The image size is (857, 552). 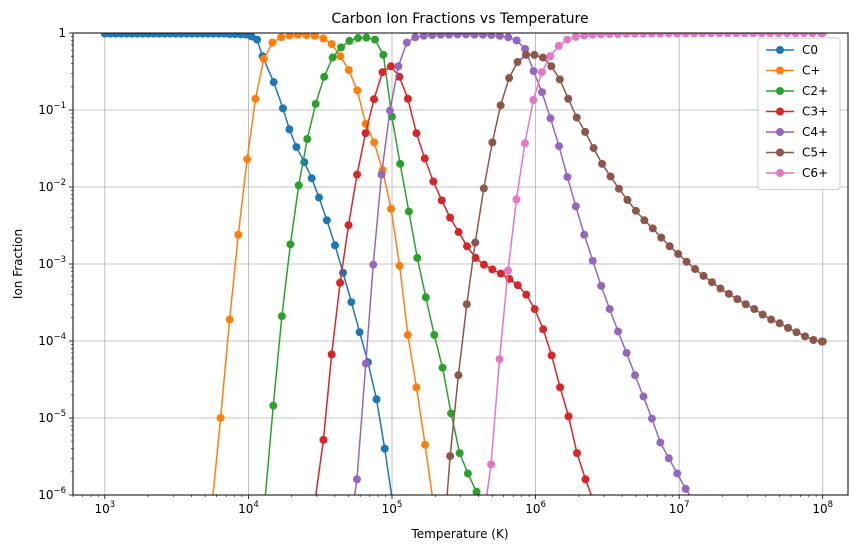 What do you see at coordinates (52, 494) in the screenshot?
I see `y-tick-label: 10⁻⁶` at bounding box center [52, 494].